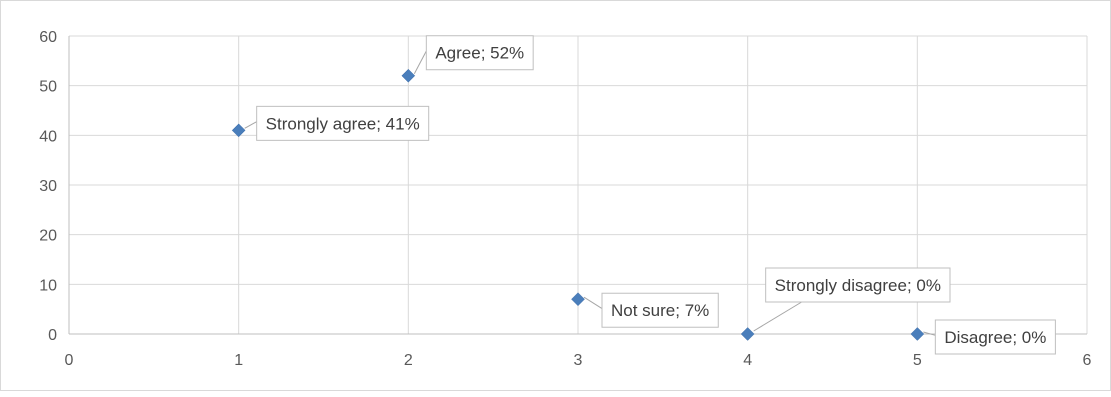  Describe the element at coordinates (1087, 360) in the screenshot. I see `x-tick-label: 6` at that location.